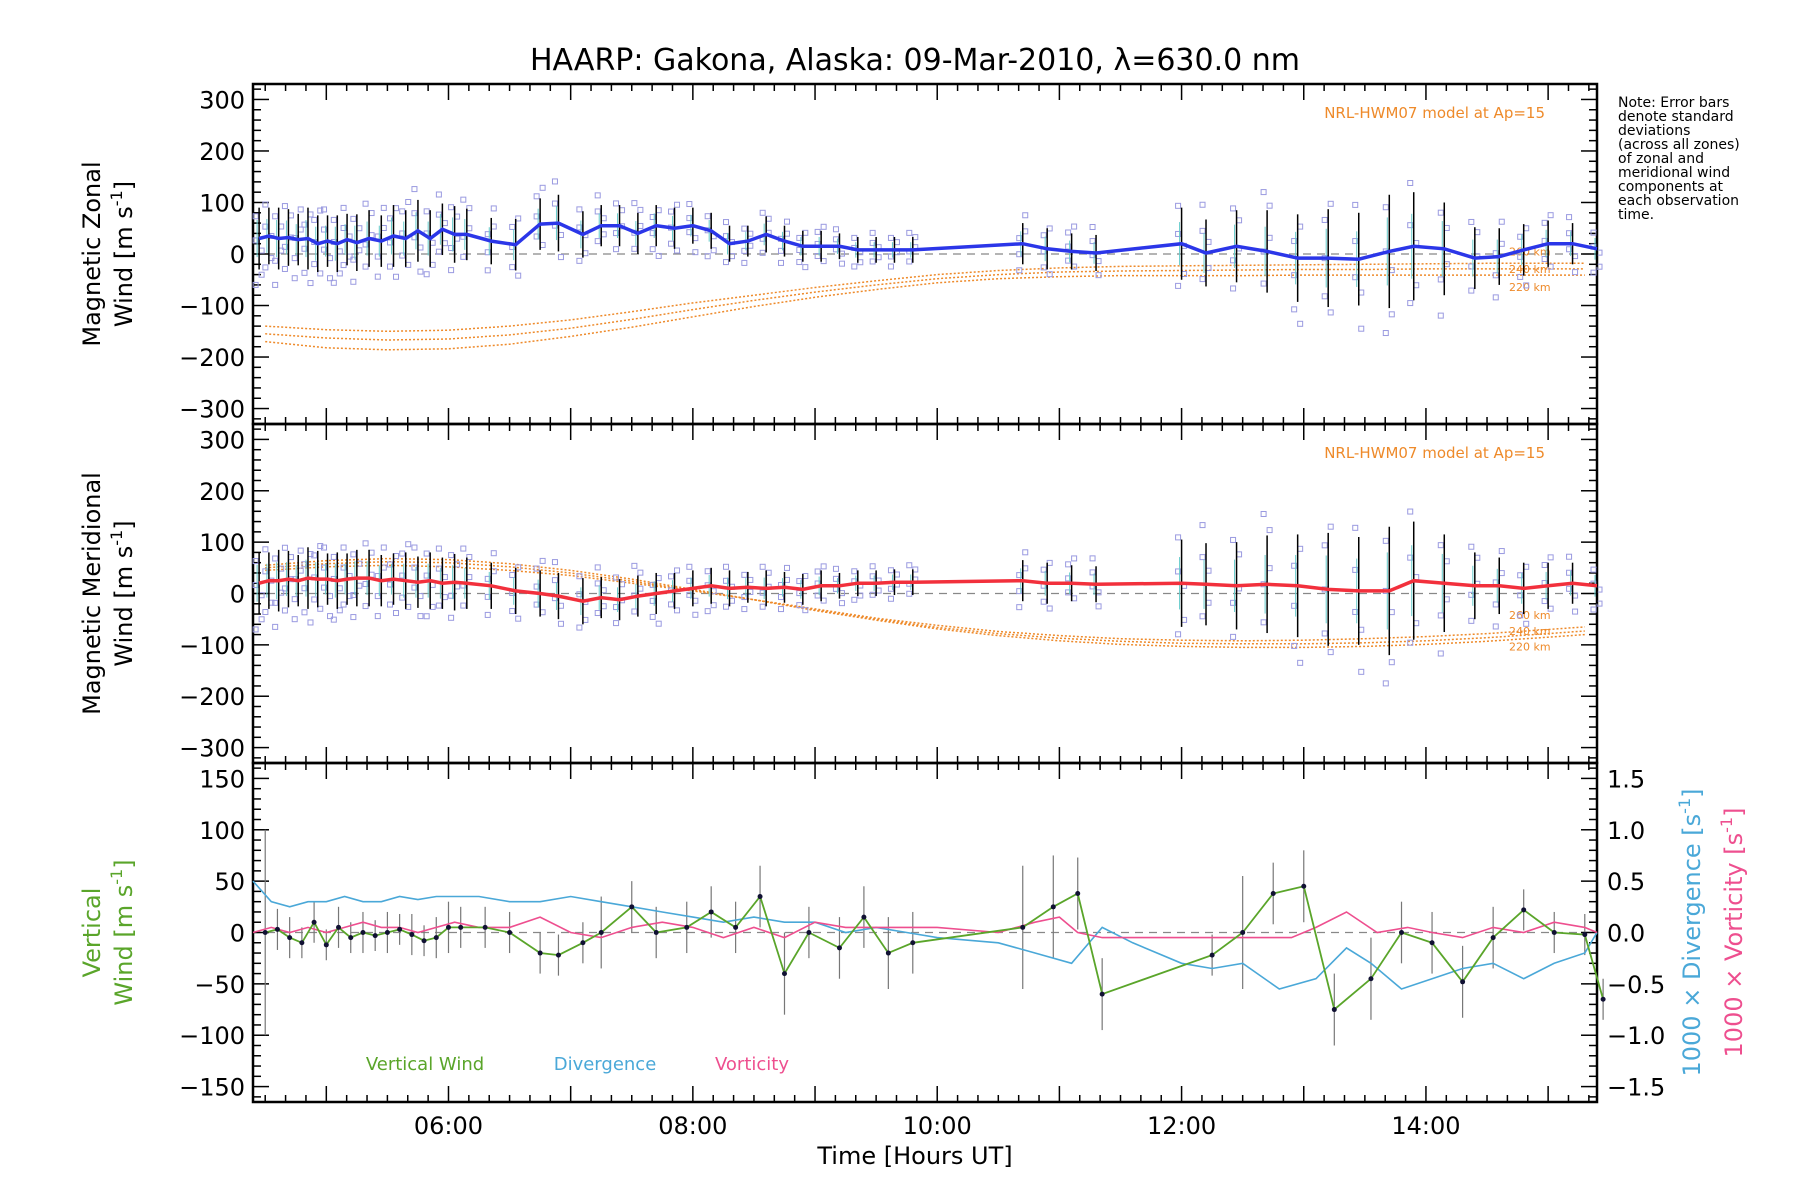  I want to click on note-line: (across all zones), so click(1679, 145).